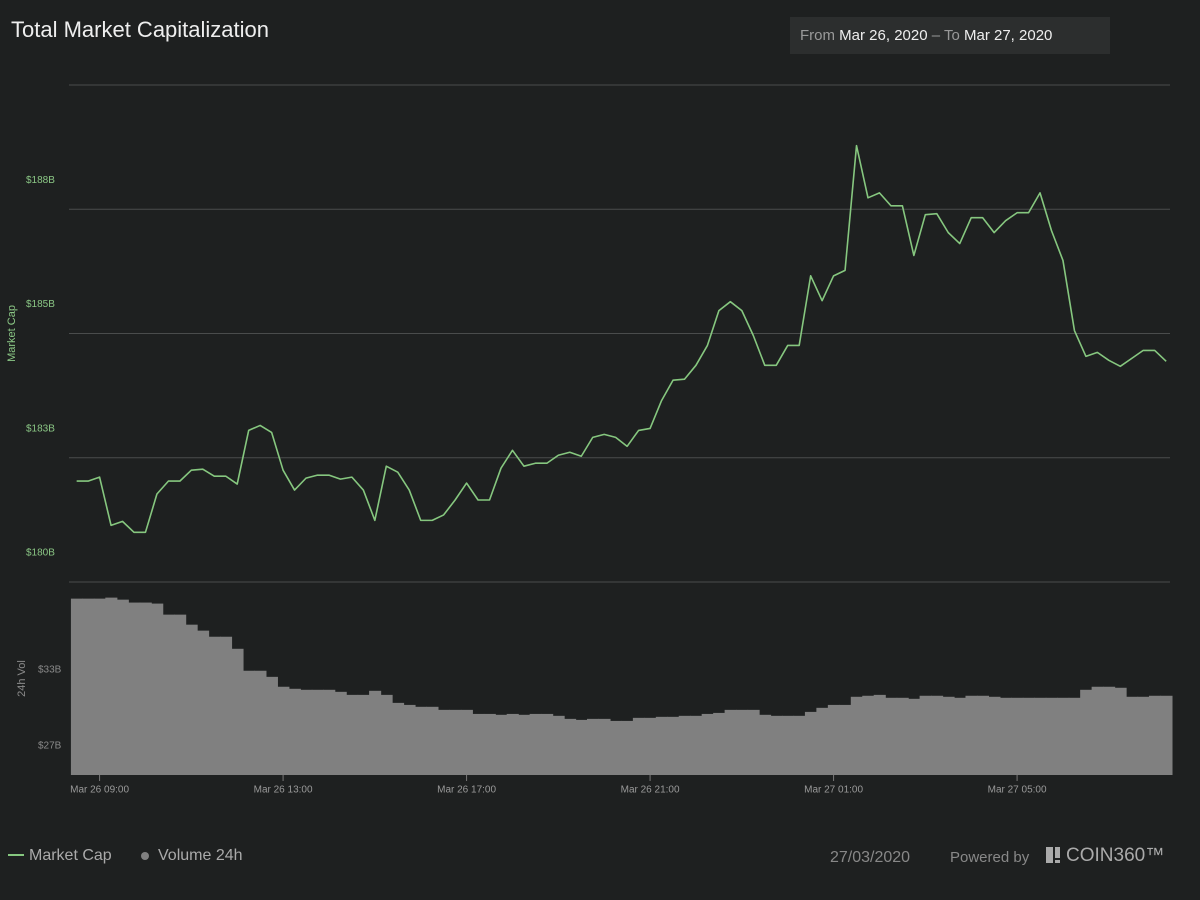 The width and height of the screenshot is (1200, 900). I want to click on brand: COIN360™, so click(1115, 855).